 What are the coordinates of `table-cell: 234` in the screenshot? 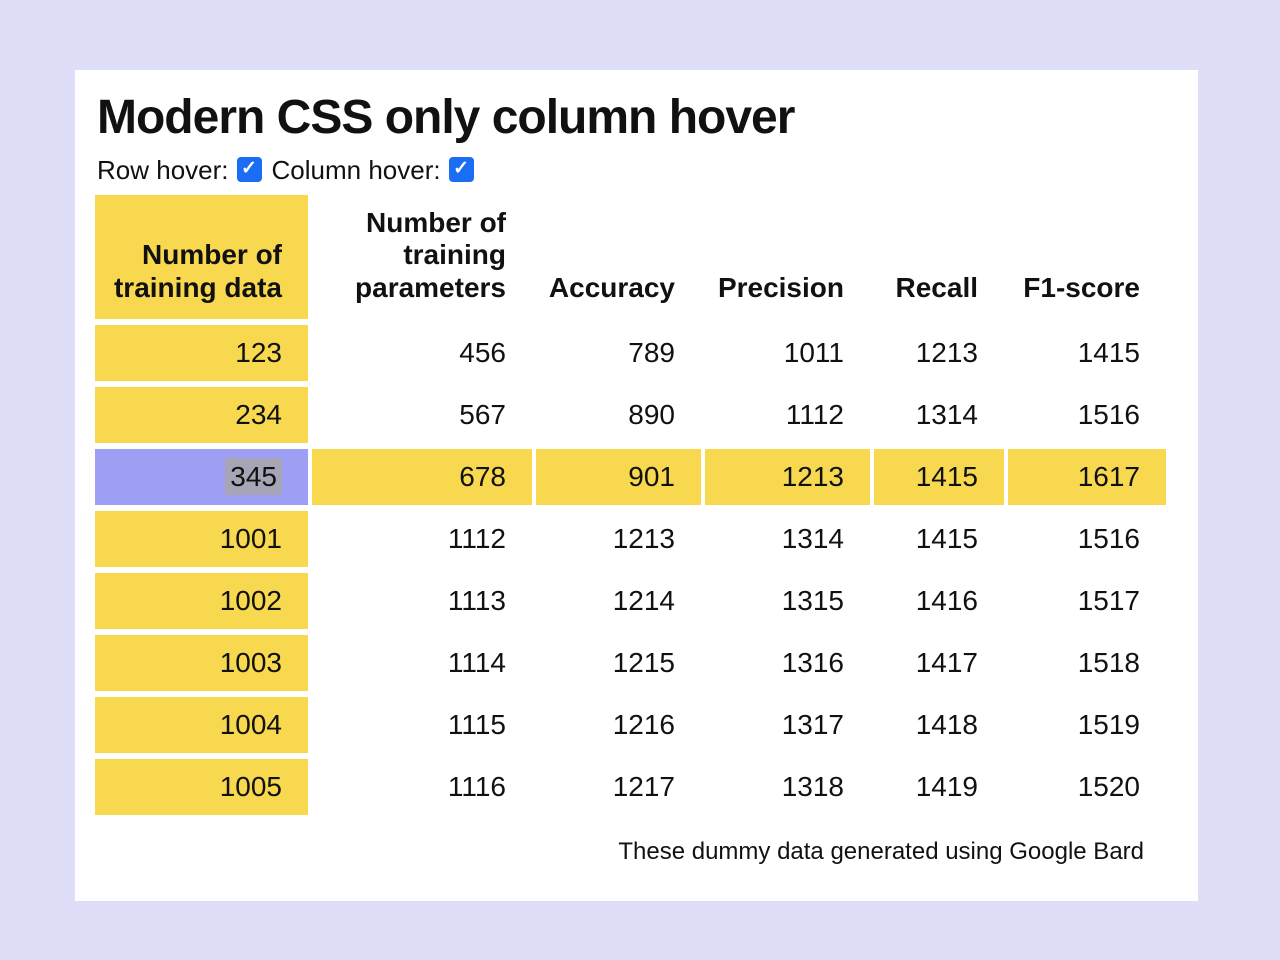 It's located at (201, 414).